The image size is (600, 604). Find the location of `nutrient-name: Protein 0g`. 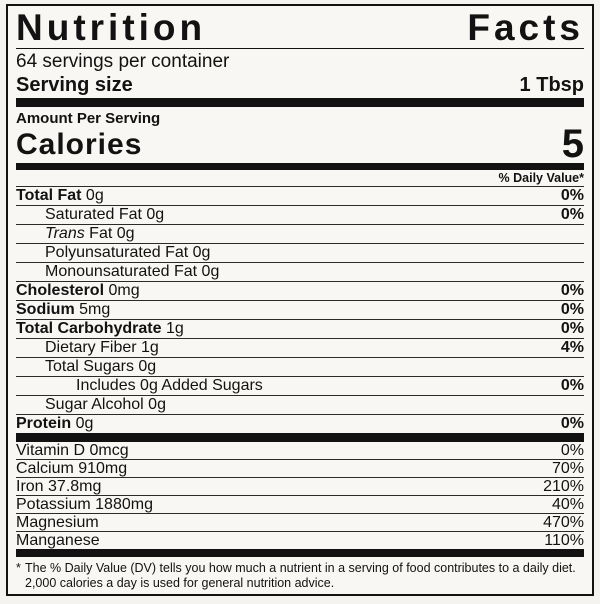

nutrient-name: Protein 0g is located at coordinates (55, 423).